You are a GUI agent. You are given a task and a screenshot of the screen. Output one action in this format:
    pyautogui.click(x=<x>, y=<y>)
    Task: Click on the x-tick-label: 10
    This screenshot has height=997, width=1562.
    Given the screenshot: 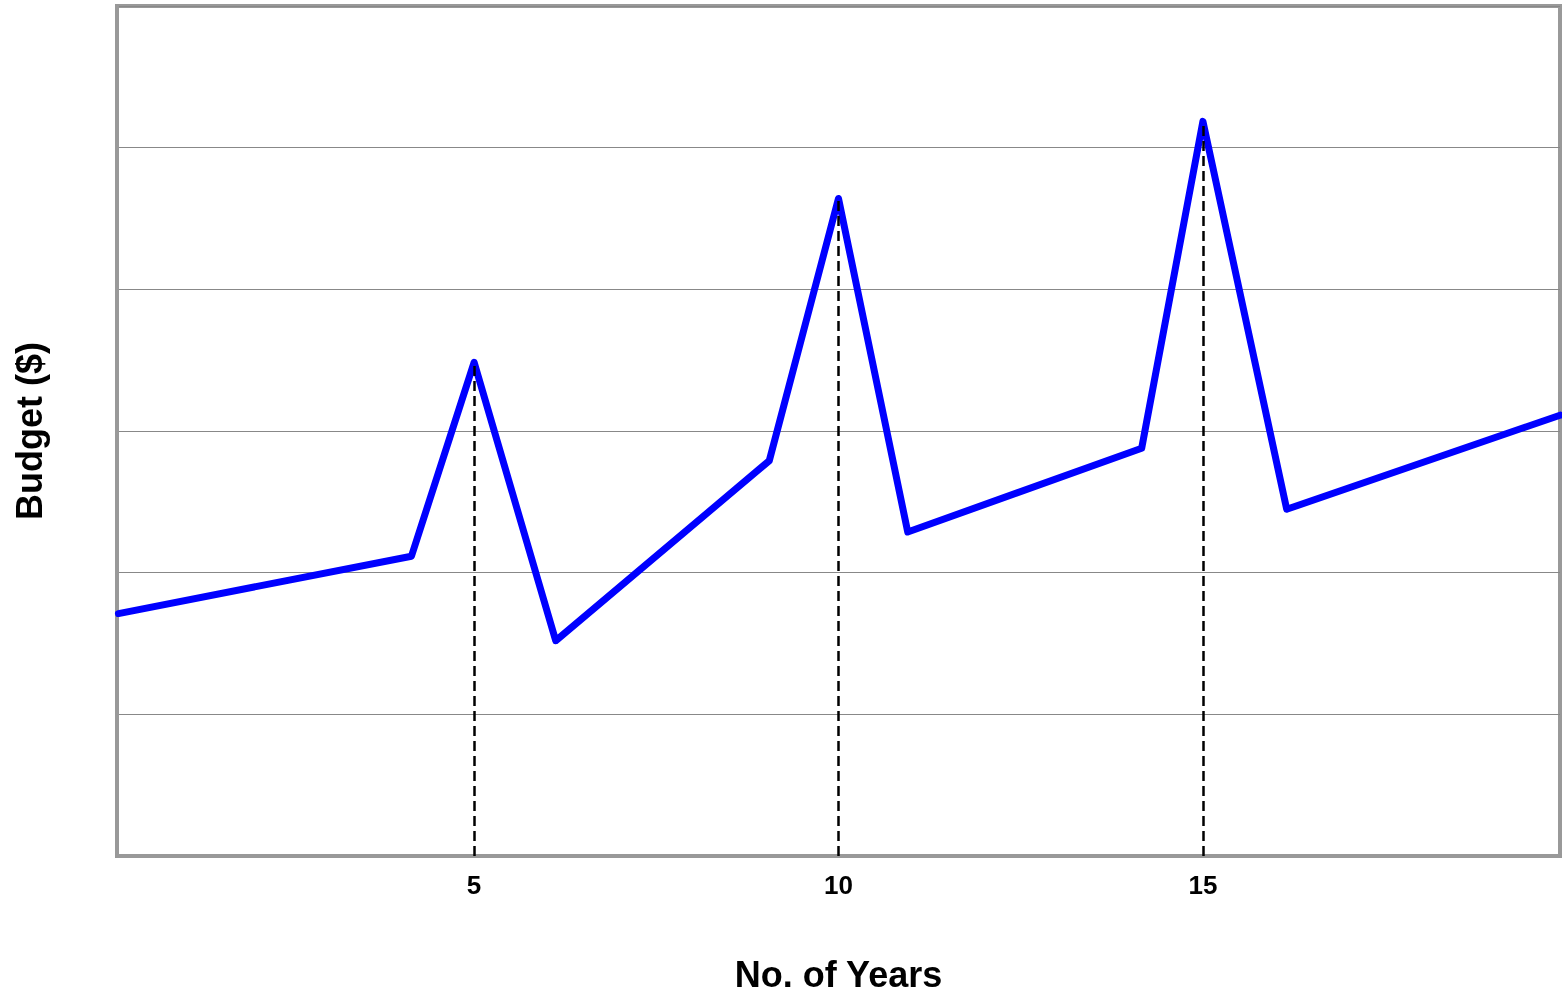 What is the action you would take?
    pyautogui.click(x=838, y=885)
    